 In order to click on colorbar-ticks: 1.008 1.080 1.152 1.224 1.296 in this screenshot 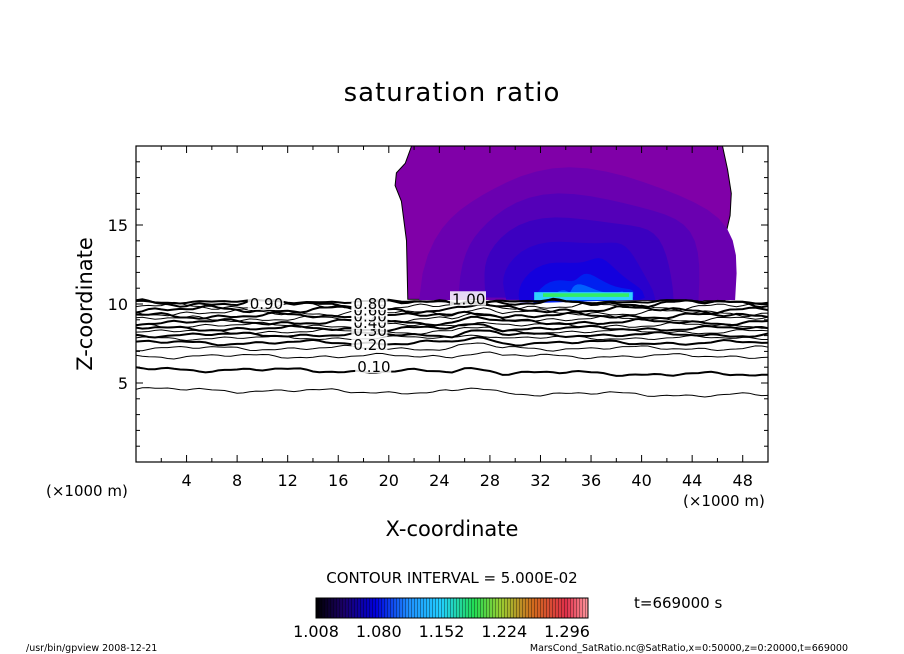, I will do `click(441, 631)`.